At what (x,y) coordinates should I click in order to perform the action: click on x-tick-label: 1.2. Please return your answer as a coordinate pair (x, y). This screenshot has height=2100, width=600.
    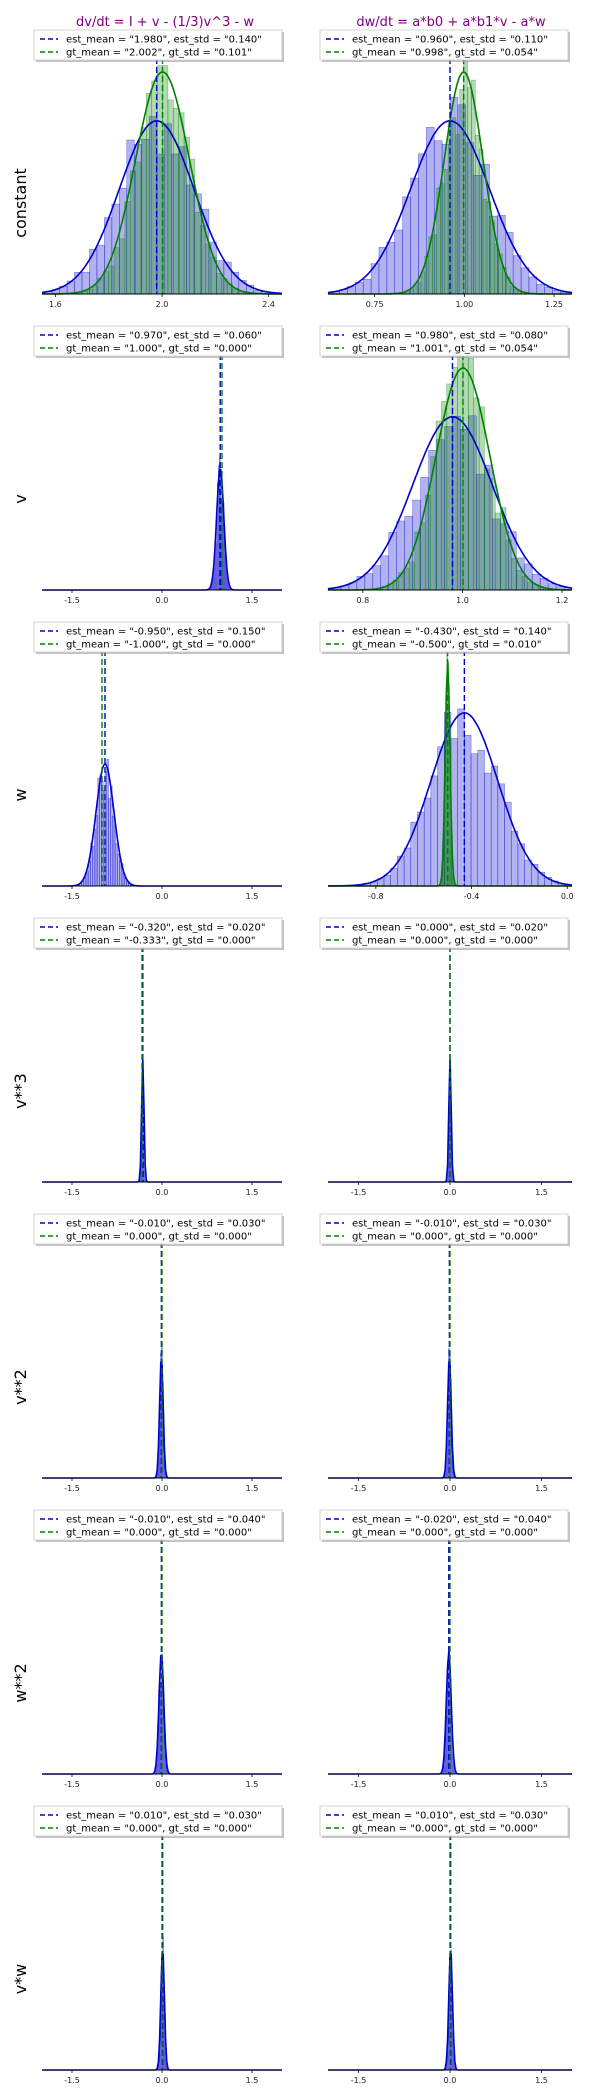
    Looking at the image, I should click on (562, 600).